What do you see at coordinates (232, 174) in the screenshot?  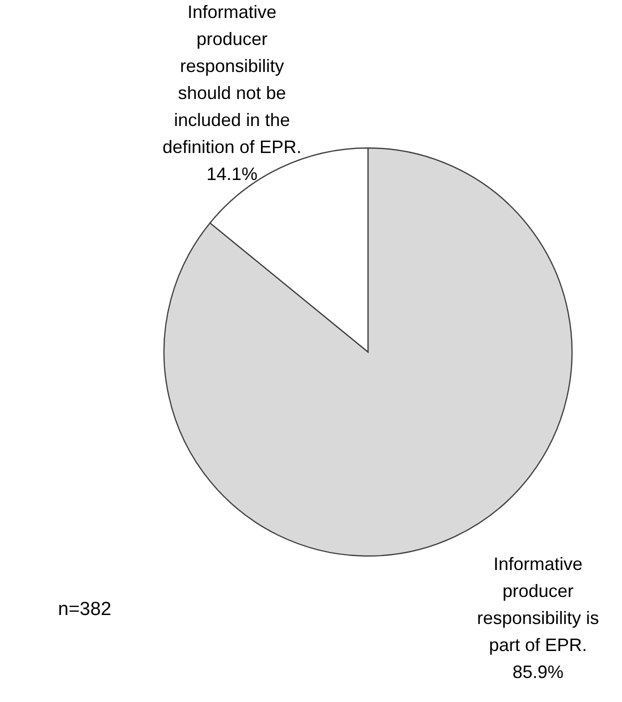 I see `data-label: 14.1%` at bounding box center [232, 174].